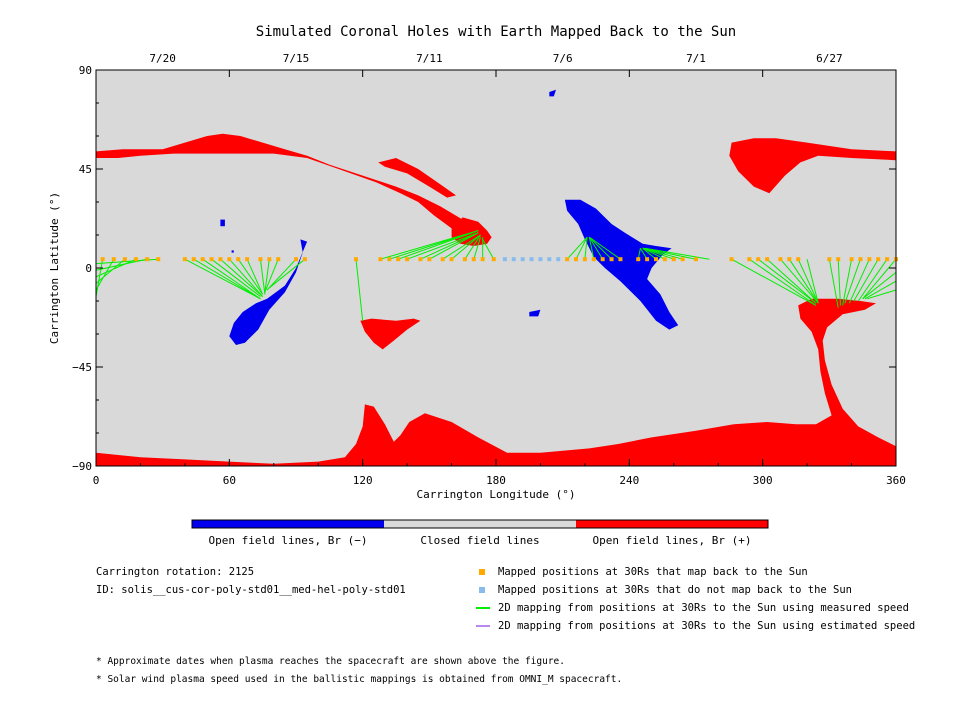 The image size is (960, 720). Describe the element at coordinates (499, 259) in the screenshot. I see `mapped-positions` at that location.